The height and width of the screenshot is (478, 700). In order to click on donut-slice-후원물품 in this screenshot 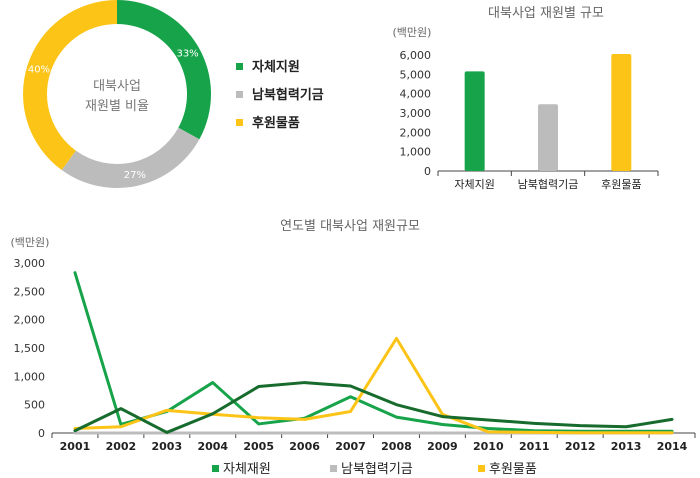, I will do `click(70, 85)`.